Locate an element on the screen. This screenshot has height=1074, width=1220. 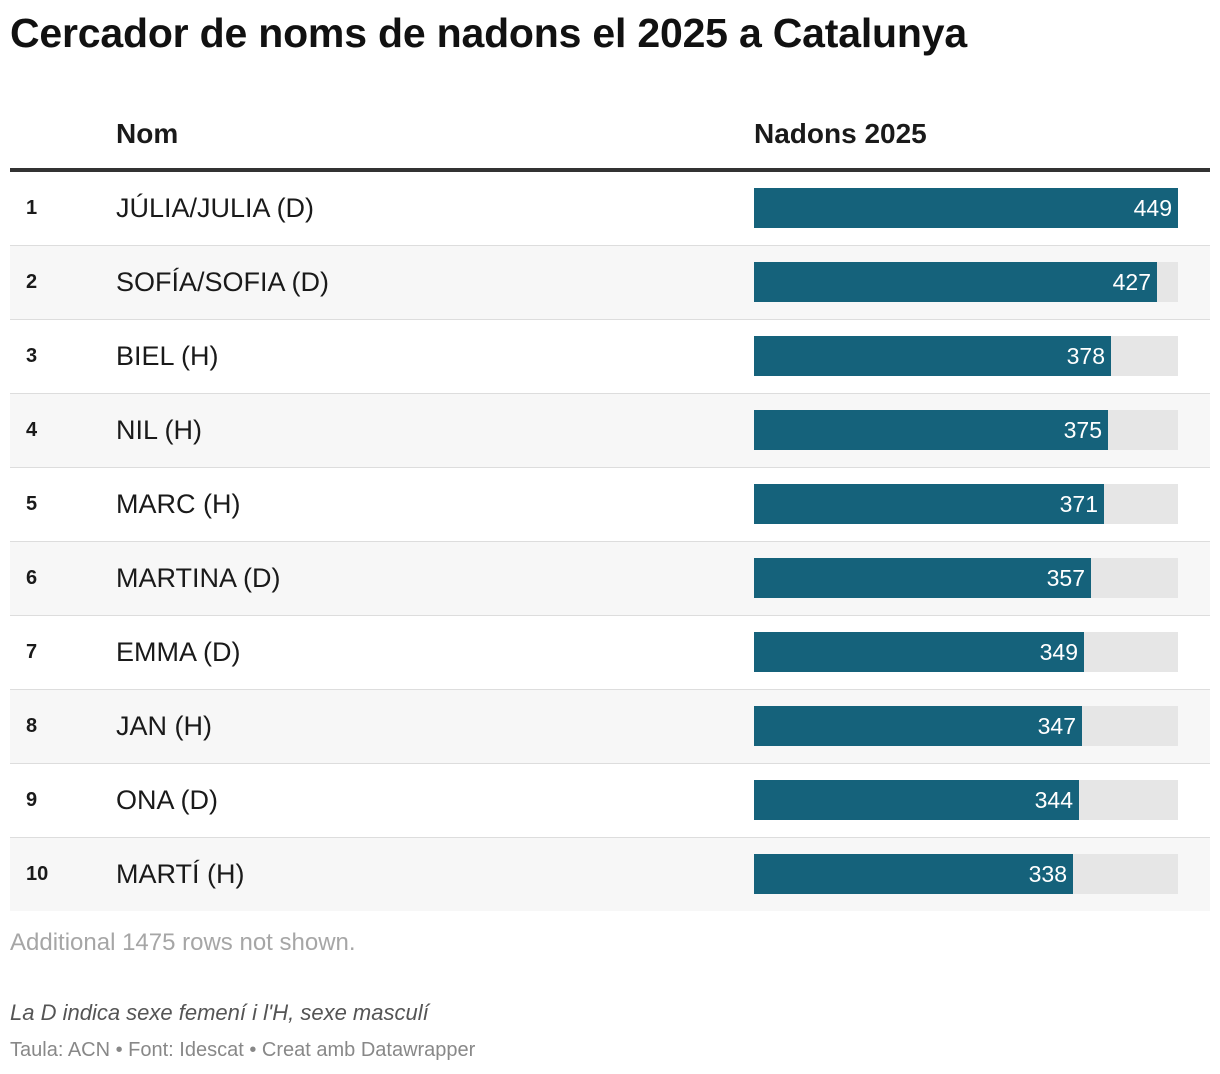
more-rows-note: Additional 1475 rows not shown. is located at coordinates (183, 942).